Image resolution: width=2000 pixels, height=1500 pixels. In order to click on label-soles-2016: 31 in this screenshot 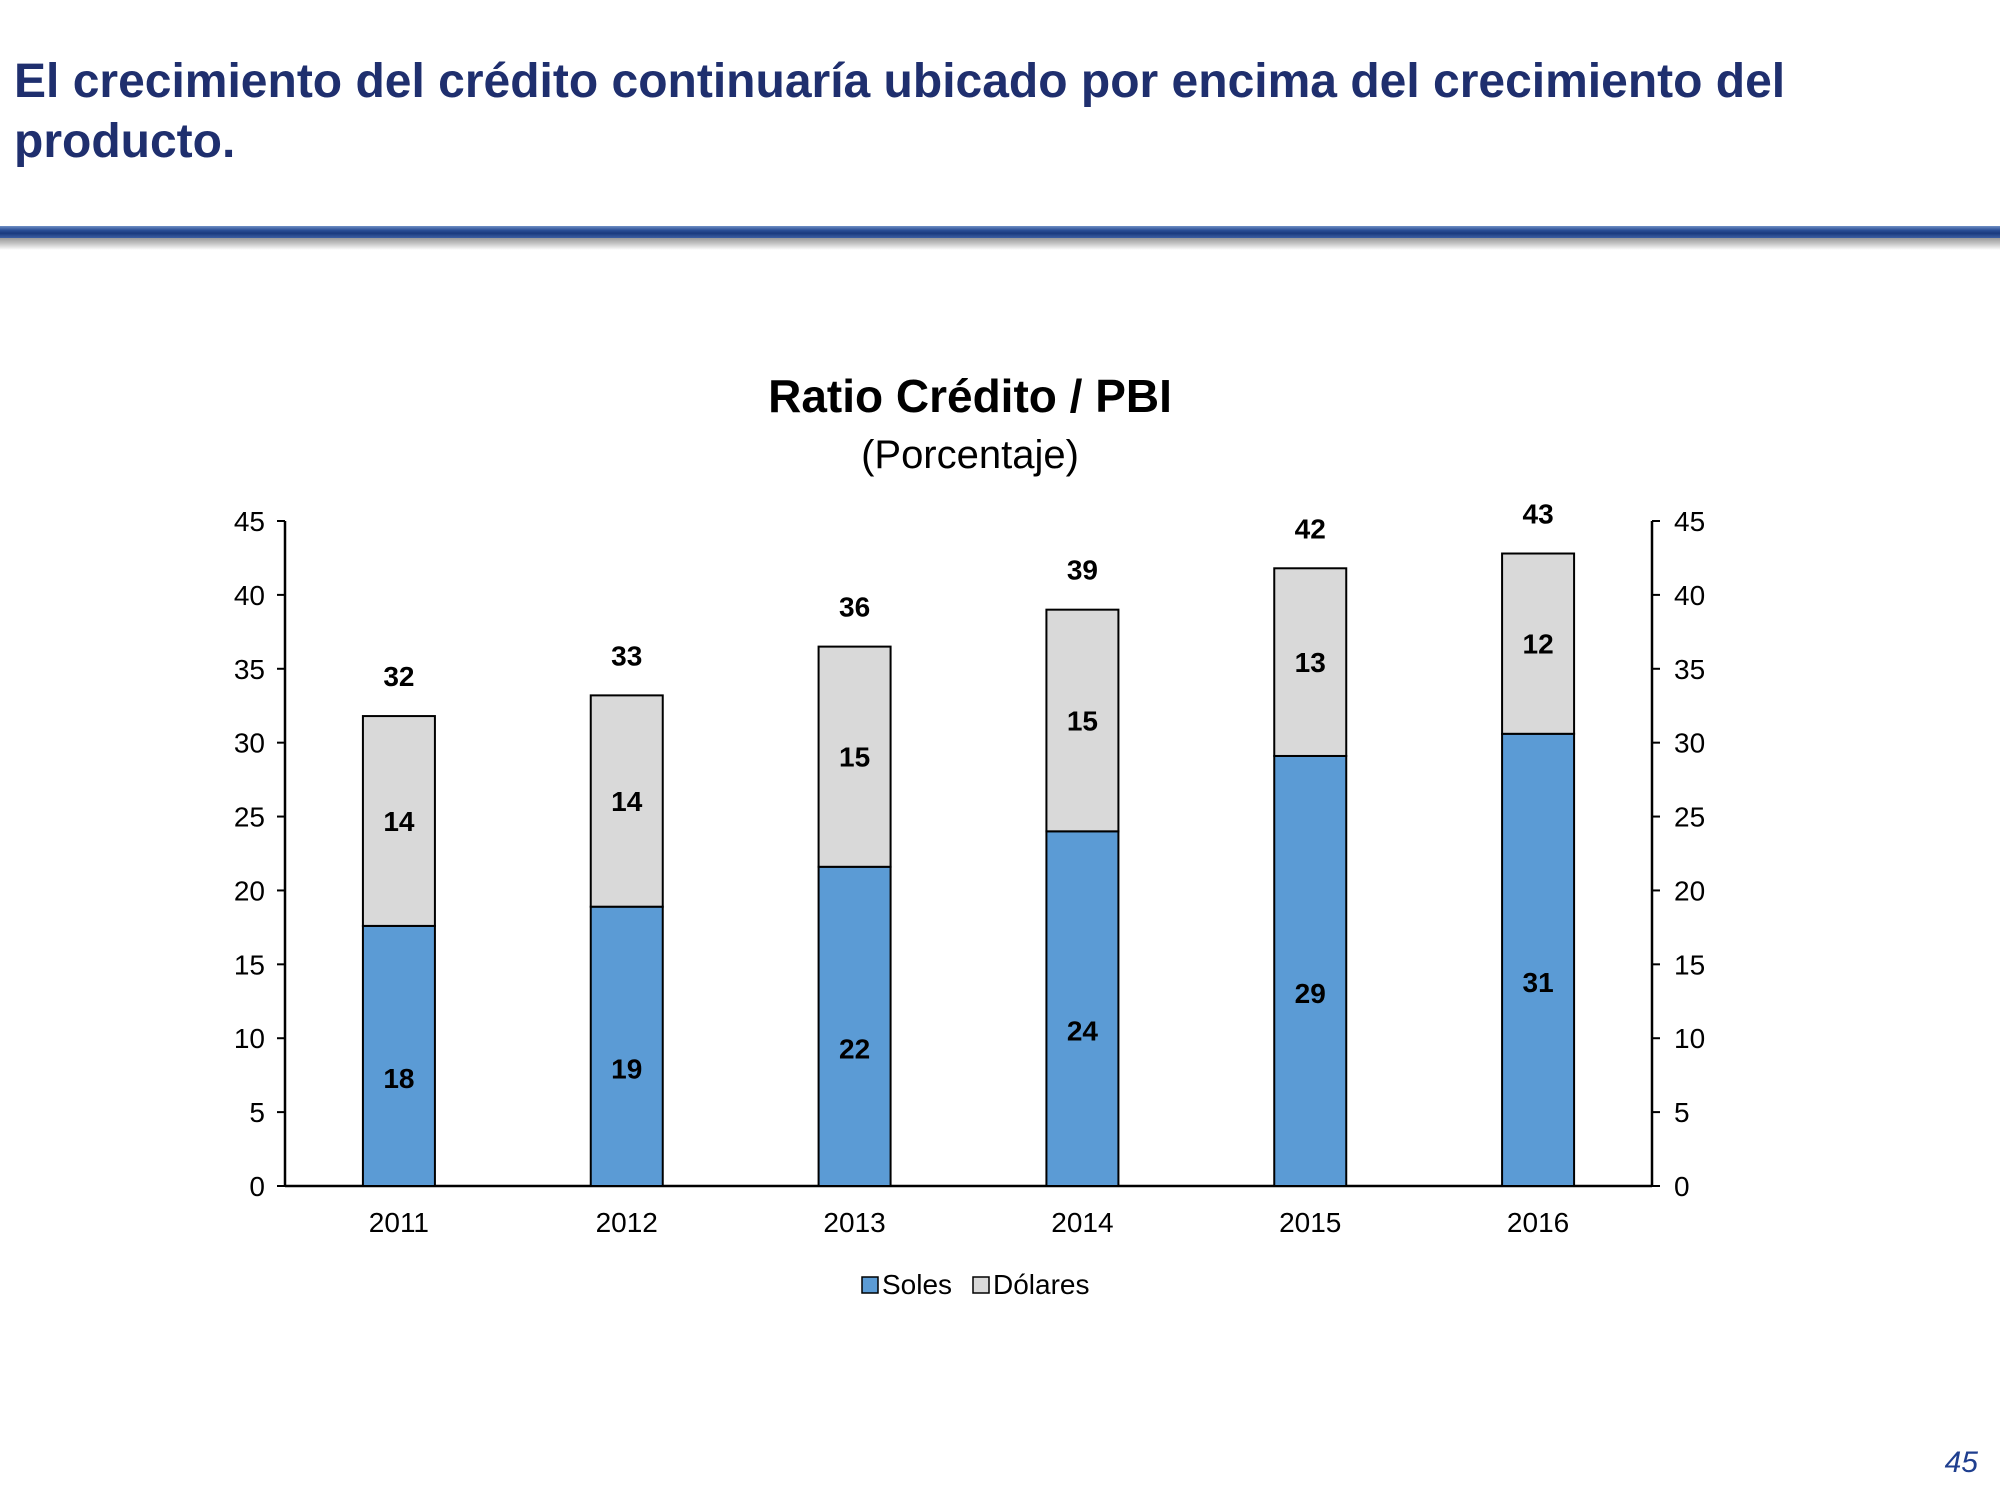, I will do `click(1538, 982)`.